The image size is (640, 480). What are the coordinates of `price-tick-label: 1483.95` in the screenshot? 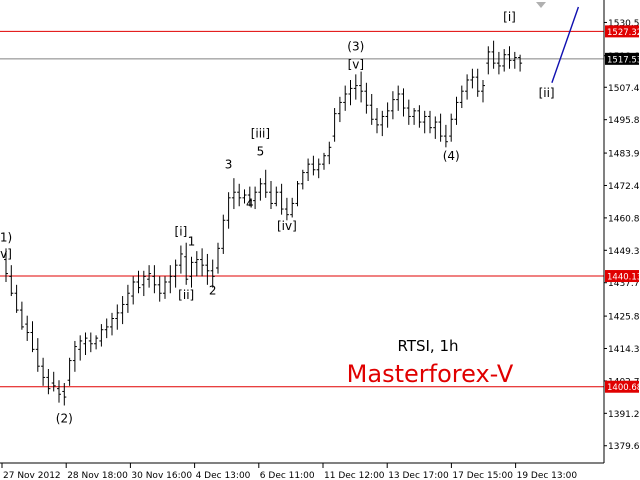 It's located at (624, 155).